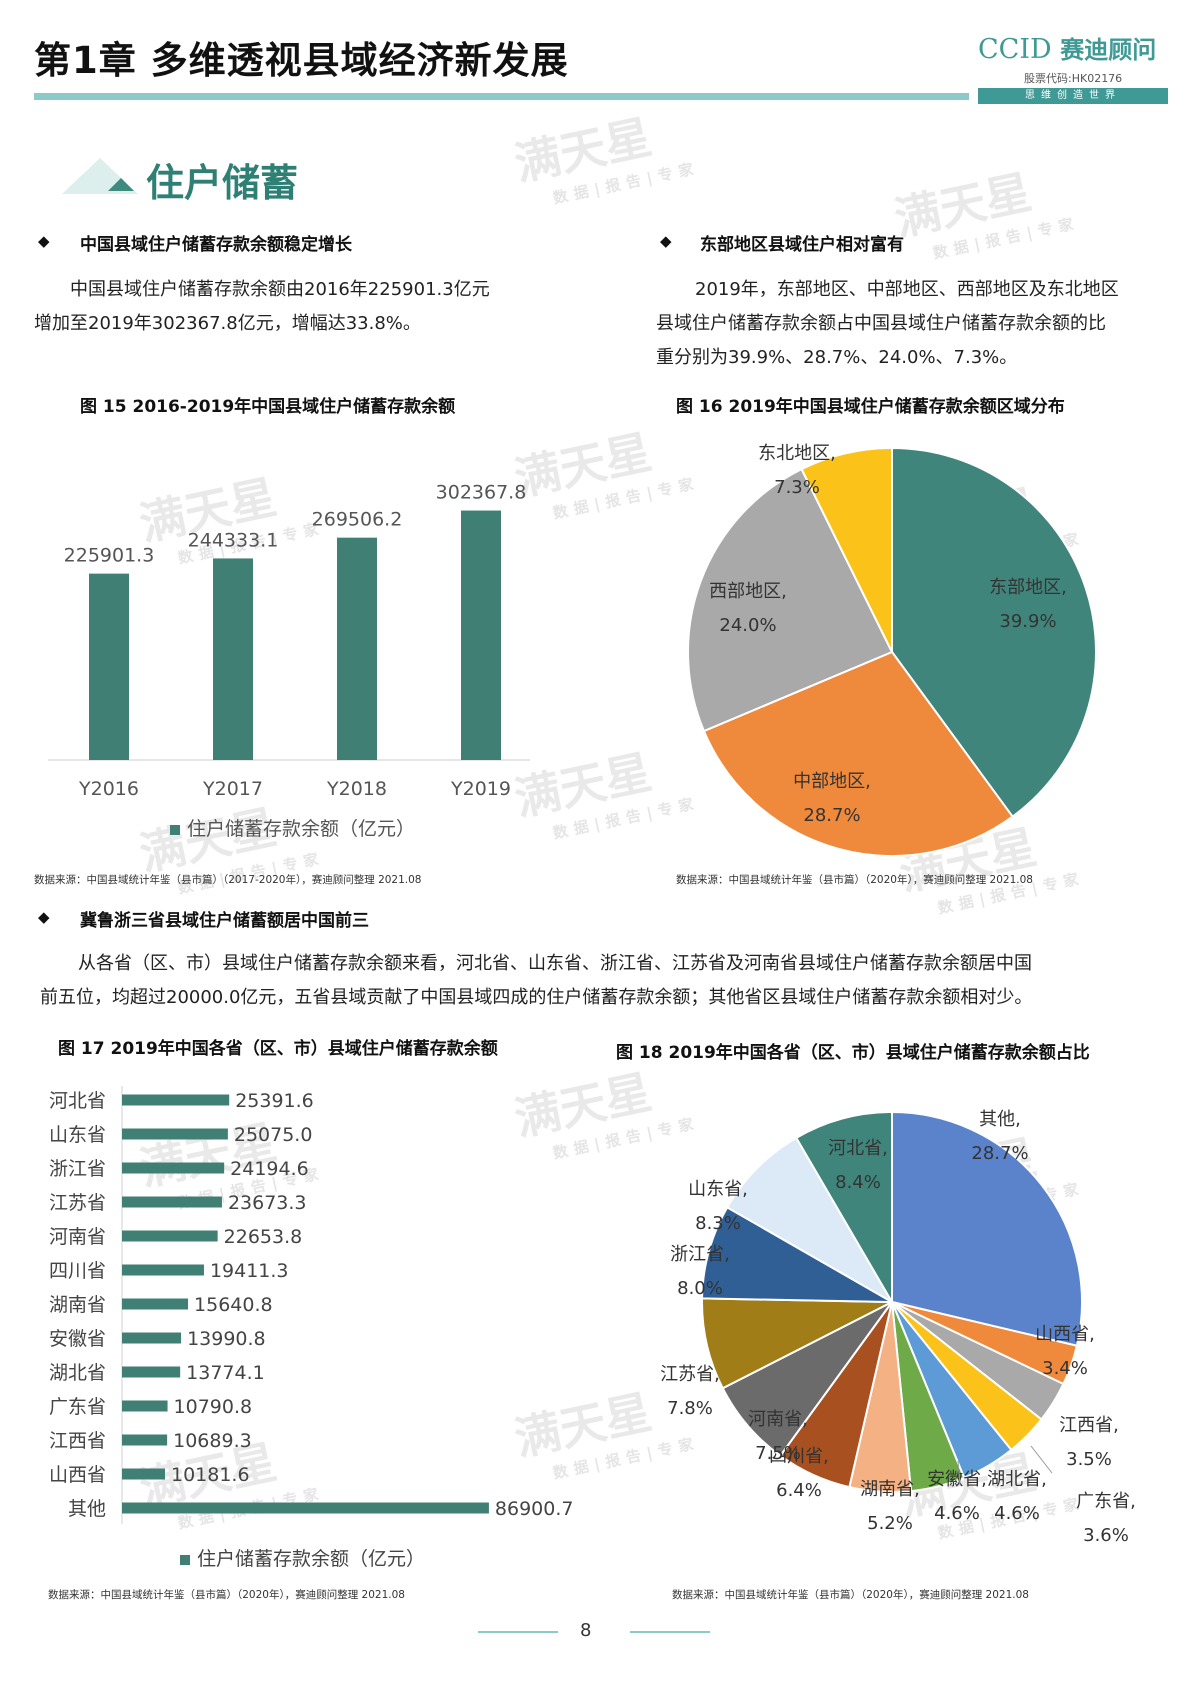 Image resolution: width=1191 pixels, height=1684 pixels. What do you see at coordinates (210, 1475) in the screenshot?
I see `data-label: 10181.6` at bounding box center [210, 1475].